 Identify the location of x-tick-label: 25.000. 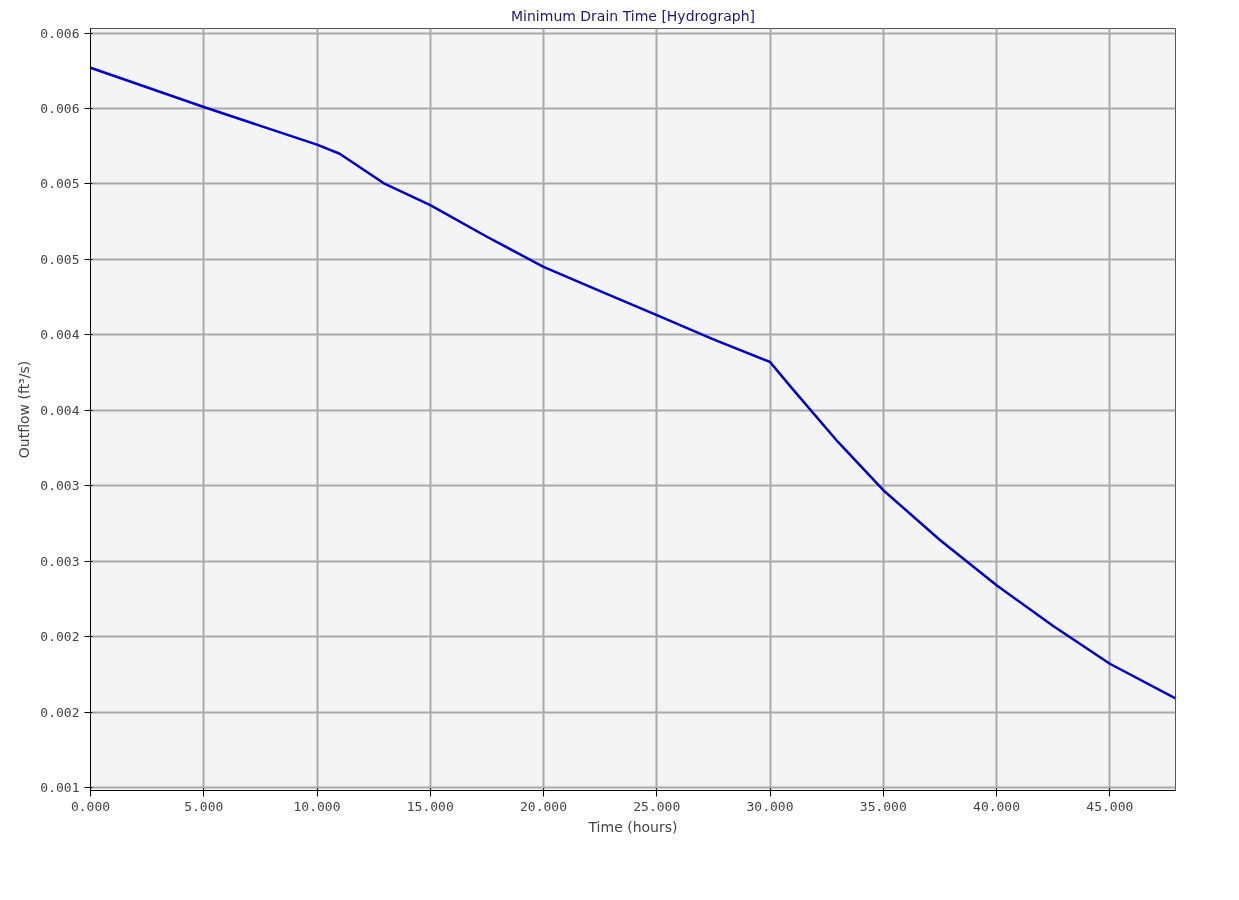
(657, 806).